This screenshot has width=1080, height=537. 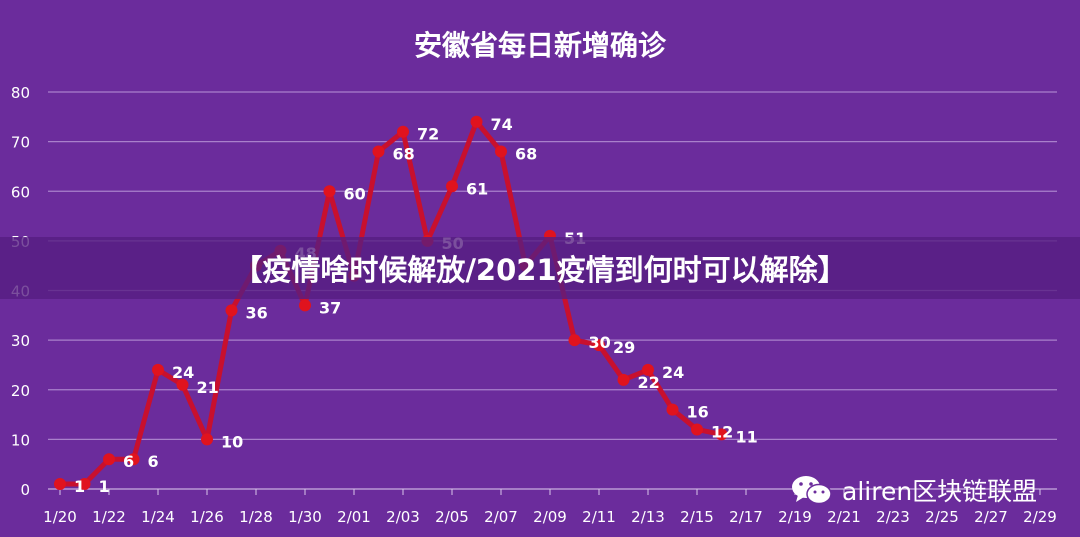 What do you see at coordinates (256, 517) in the screenshot?
I see `x-tick-label: 1/28` at bounding box center [256, 517].